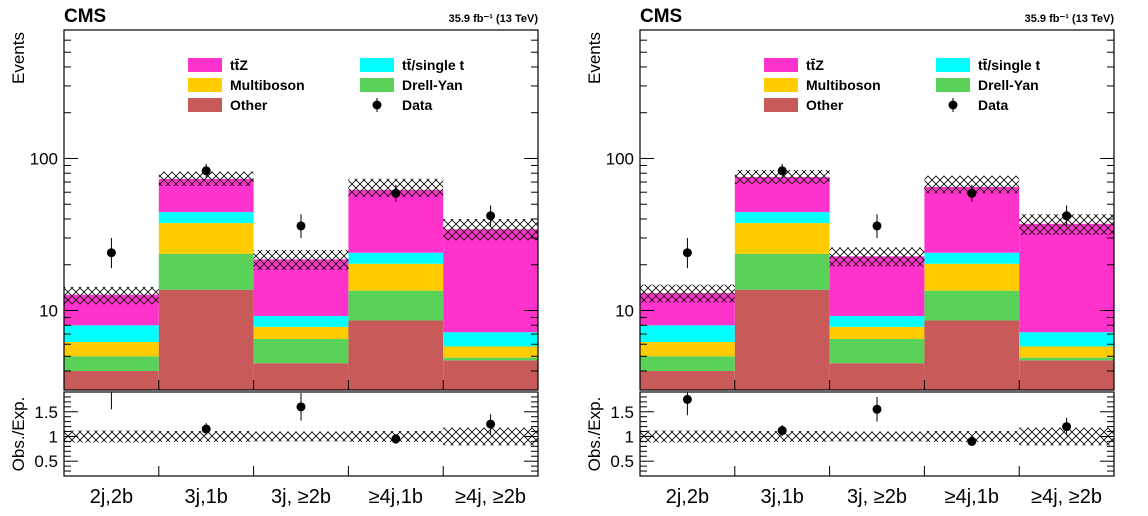 This screenshot has height=516, width=1148. What do you see at coordinates (267, 85) in the screenshot?
I see `legend-label-2: Multiboson` at bounding box center [267, 85].